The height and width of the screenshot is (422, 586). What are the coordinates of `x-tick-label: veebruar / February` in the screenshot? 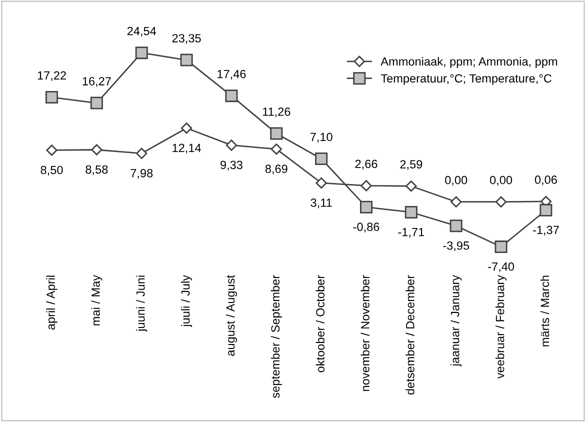 It's located at (501, 326).